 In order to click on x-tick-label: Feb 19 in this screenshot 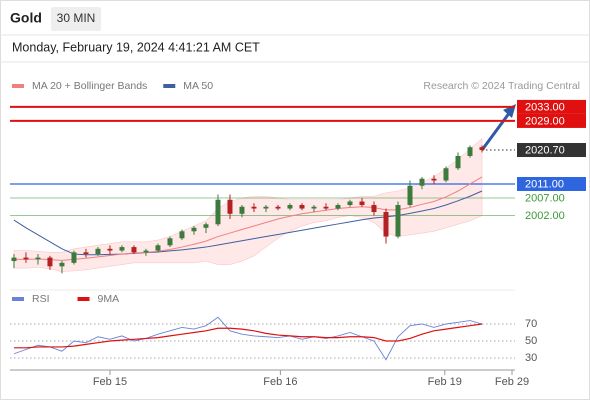, I will do `click(445, 382)`.